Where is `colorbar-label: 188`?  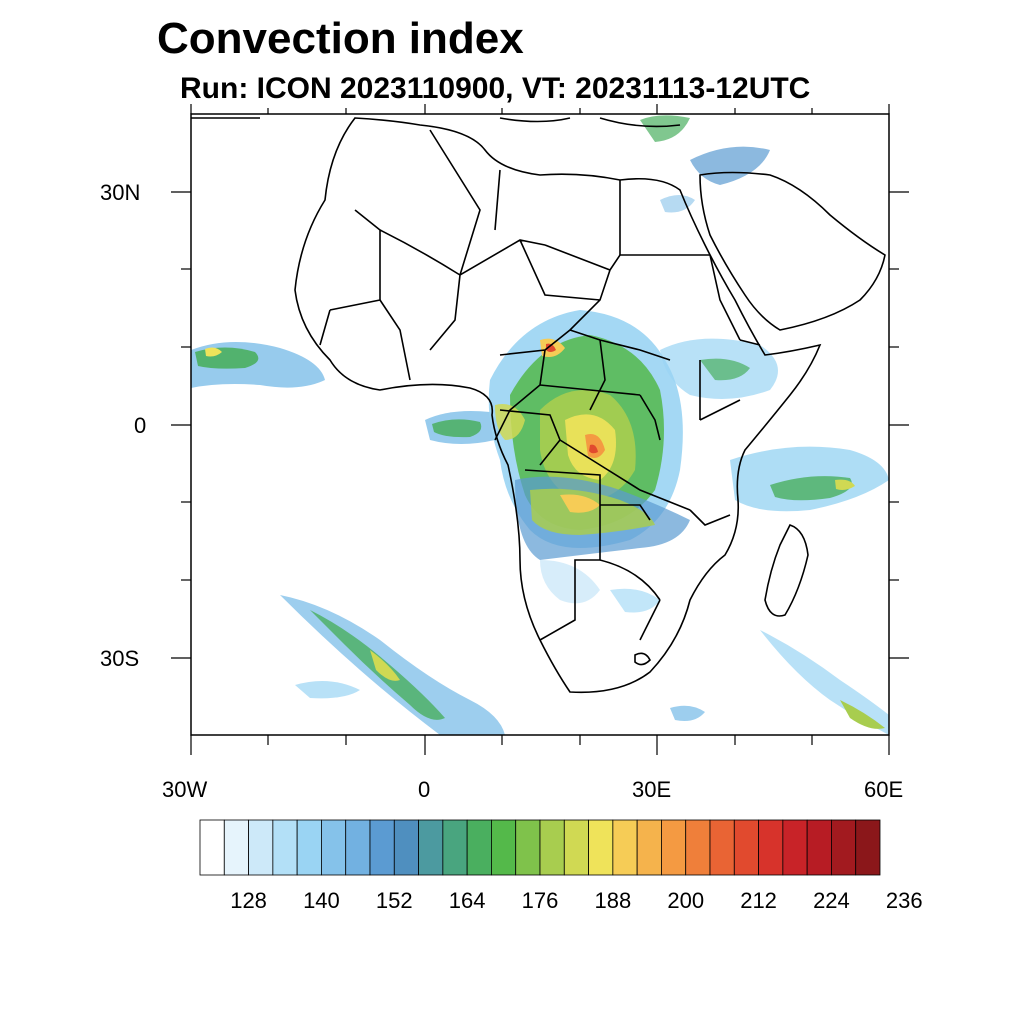 colorbar-label: 188 is located at coordinates (613, 900).